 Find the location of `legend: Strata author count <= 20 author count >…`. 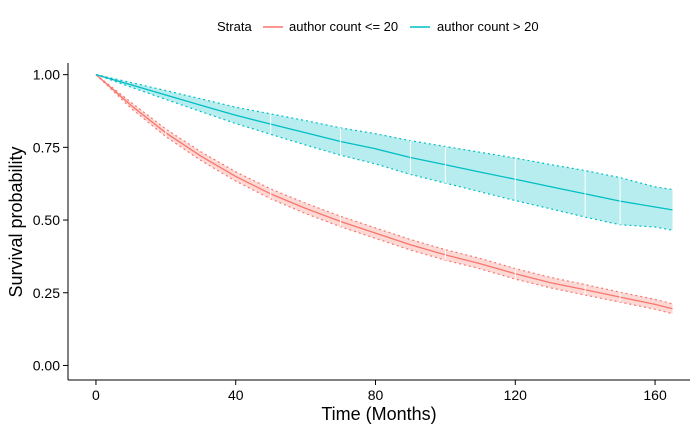

legend: Strata author count <= 20 author count >… is located at coordinates (378, 26).